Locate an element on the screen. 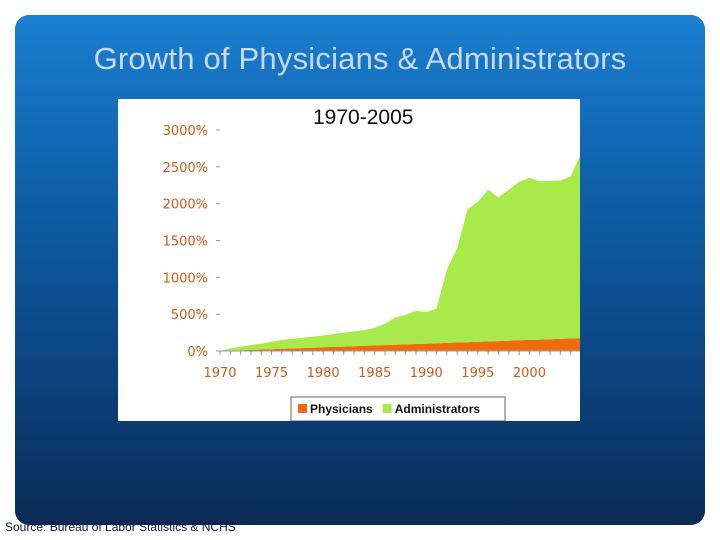  legend-swatch-administrators is located at coordinates (387, 408).